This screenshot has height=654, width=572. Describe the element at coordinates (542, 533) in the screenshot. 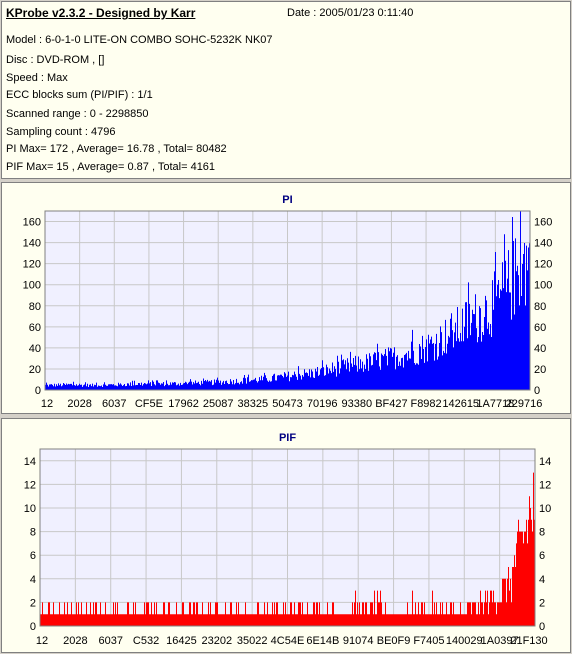

I see `y-tick-label-right: 8` at that location.